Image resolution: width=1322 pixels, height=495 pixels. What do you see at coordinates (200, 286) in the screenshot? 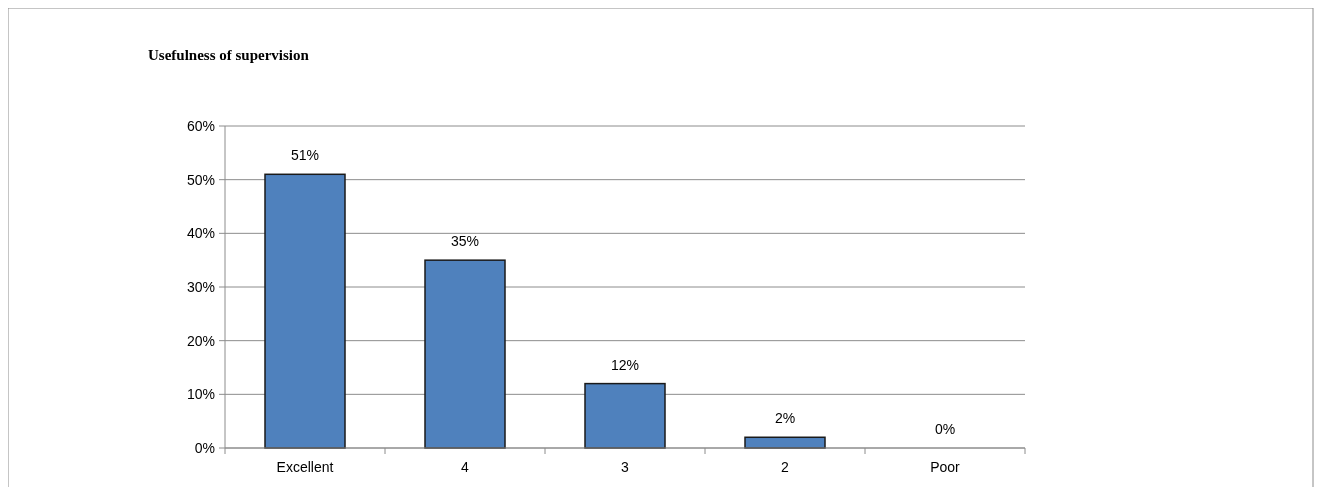
I see `y-tick-label: 30%` at bounding box center [200, 286].